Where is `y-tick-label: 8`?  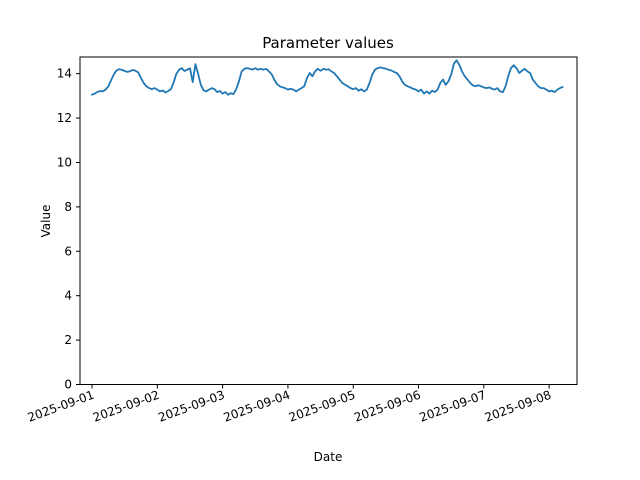
y-tick-label: 8 is located at coordinates (68, 207).